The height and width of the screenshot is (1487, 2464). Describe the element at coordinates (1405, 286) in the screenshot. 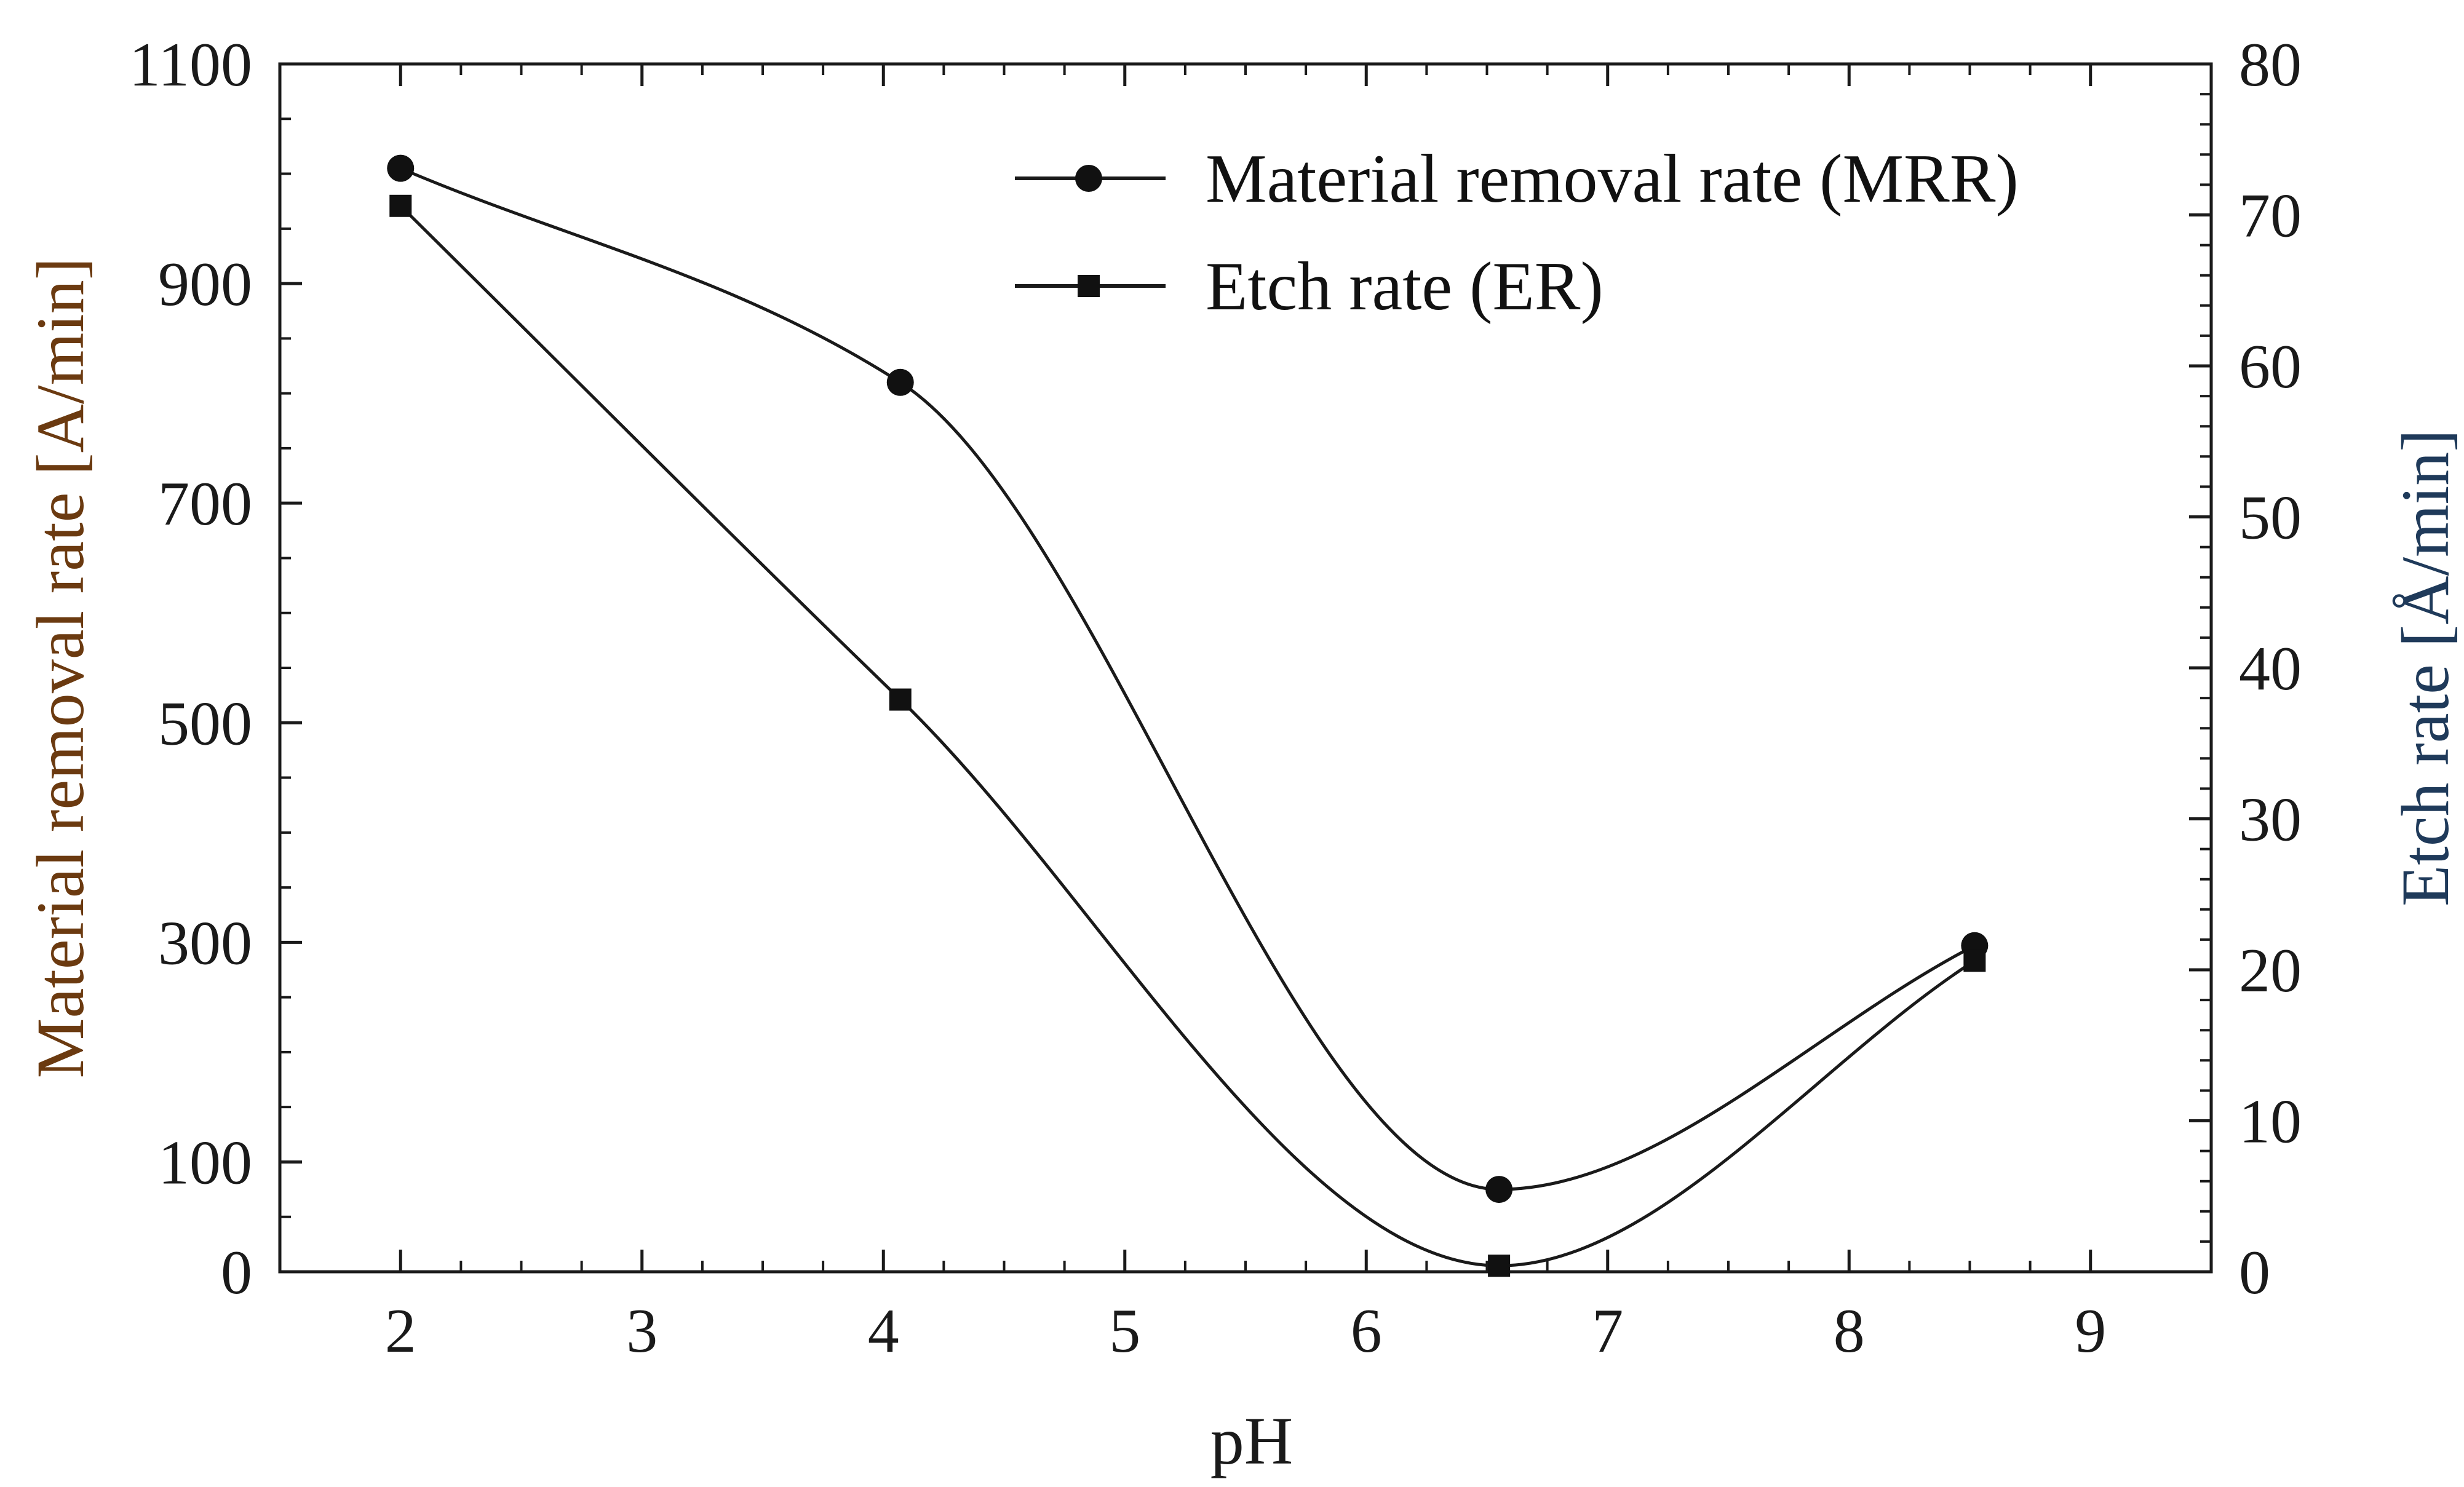

I see `legend-label-er: Etch rate (ER)` at that location.